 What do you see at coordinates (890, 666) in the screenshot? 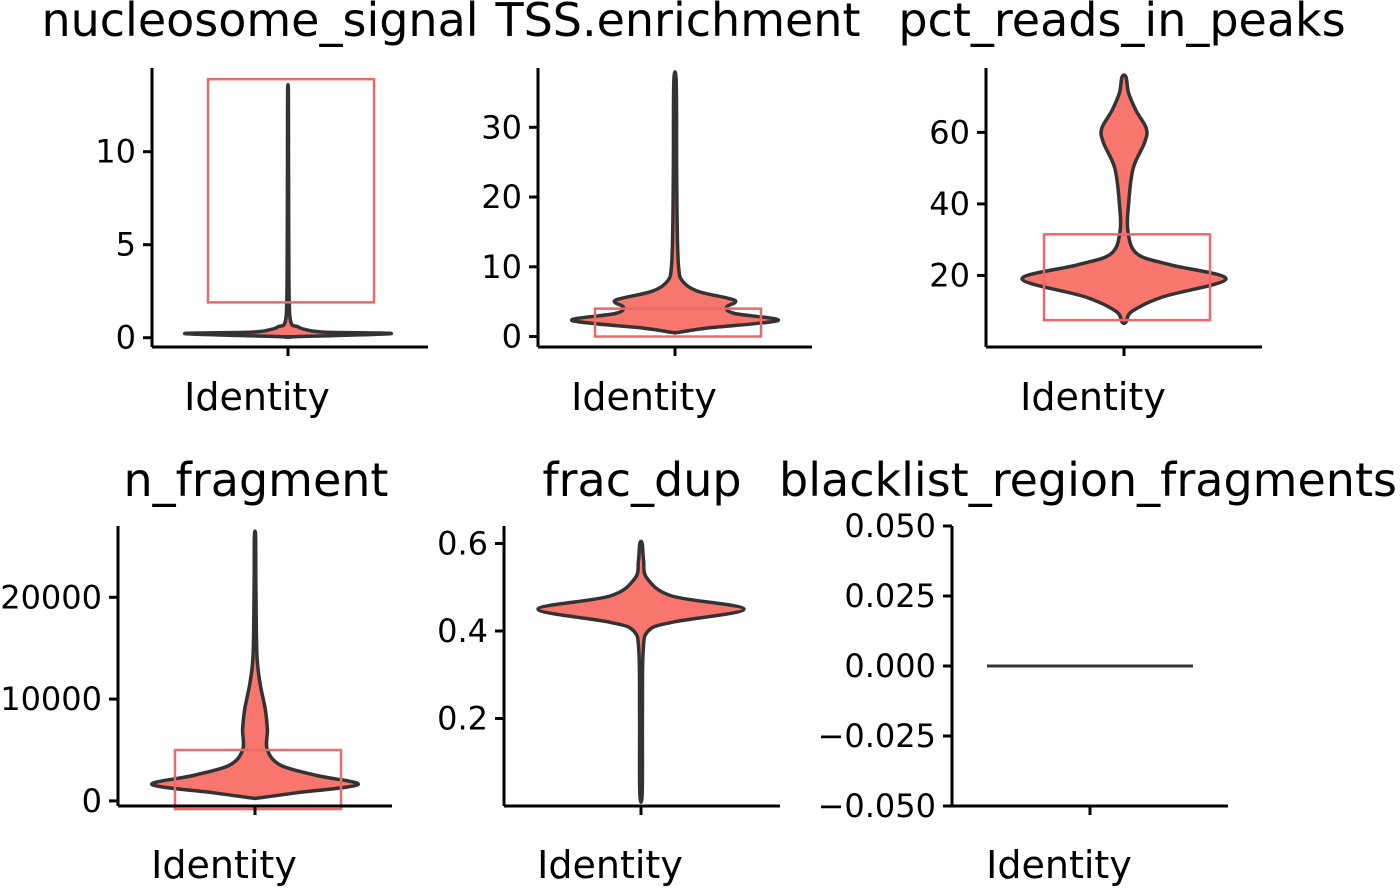
I see `y-tick-label: 0.000` at bounding box center [890, 666].